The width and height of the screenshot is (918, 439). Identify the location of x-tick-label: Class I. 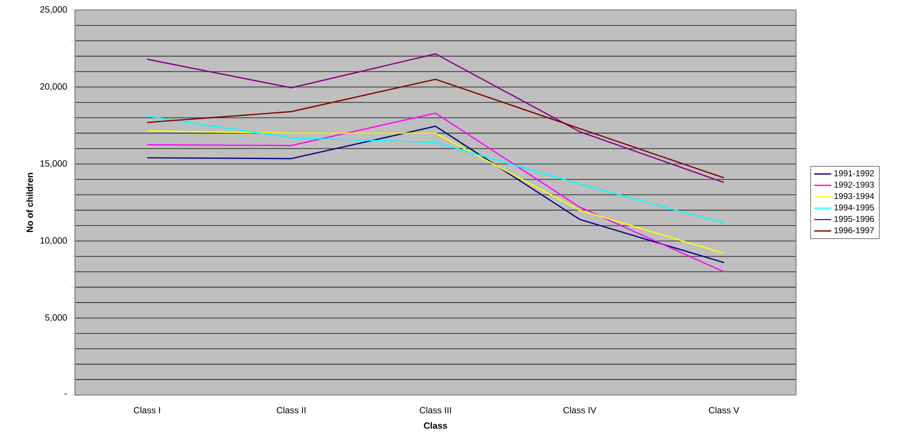
(147, 410).